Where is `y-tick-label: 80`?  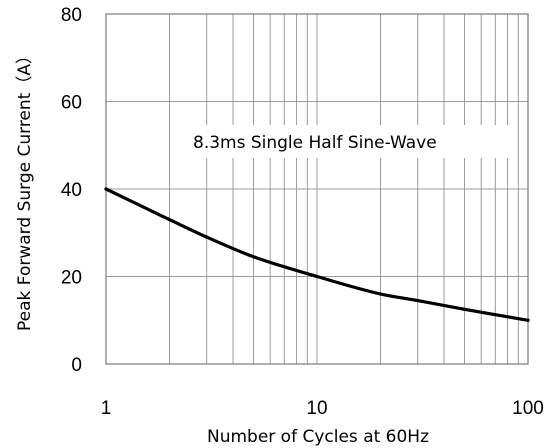 y-tick-label: 80 is located at coordinates (71, 15).